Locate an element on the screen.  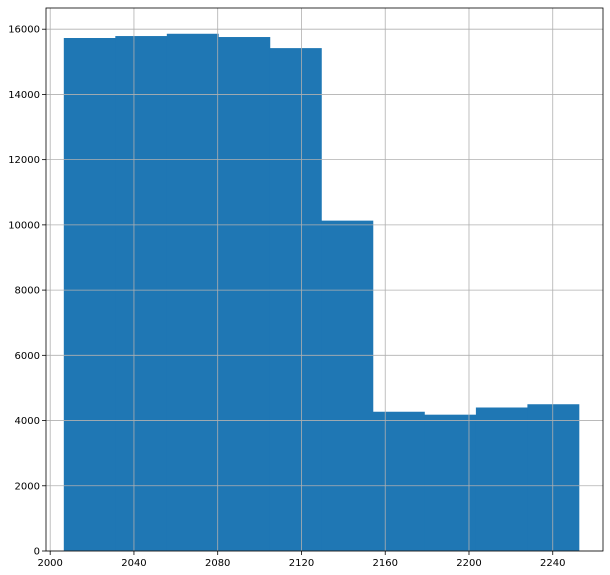
x-tick-label: 2120 is located at coordinates (301, 563).